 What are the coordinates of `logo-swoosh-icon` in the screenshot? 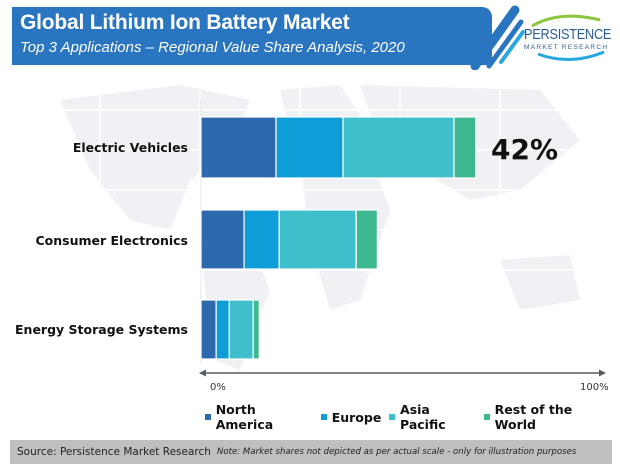 It's located at (568, 38).